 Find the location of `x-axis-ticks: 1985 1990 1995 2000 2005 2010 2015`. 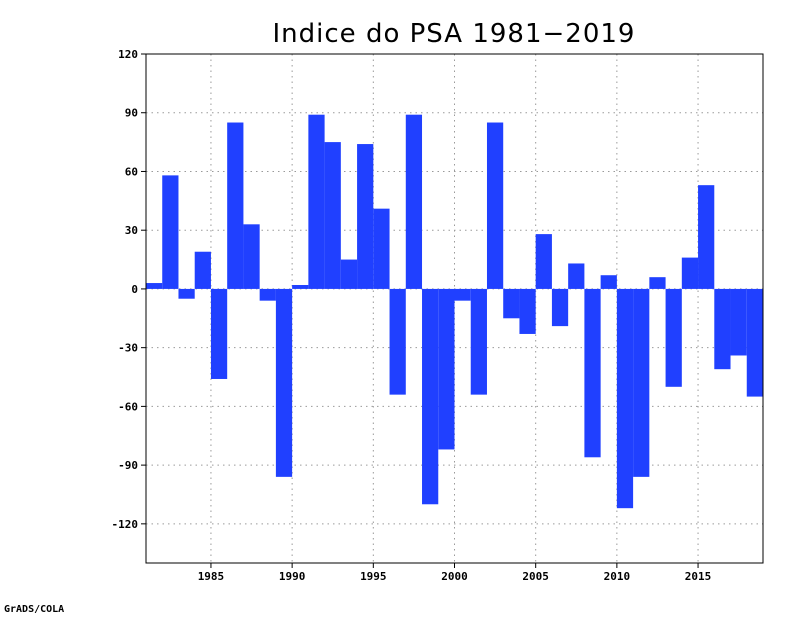

x-axis-ticks: 1985 1990 1995 2000 2005 2010 2015 is located at coordinates (455, 573).